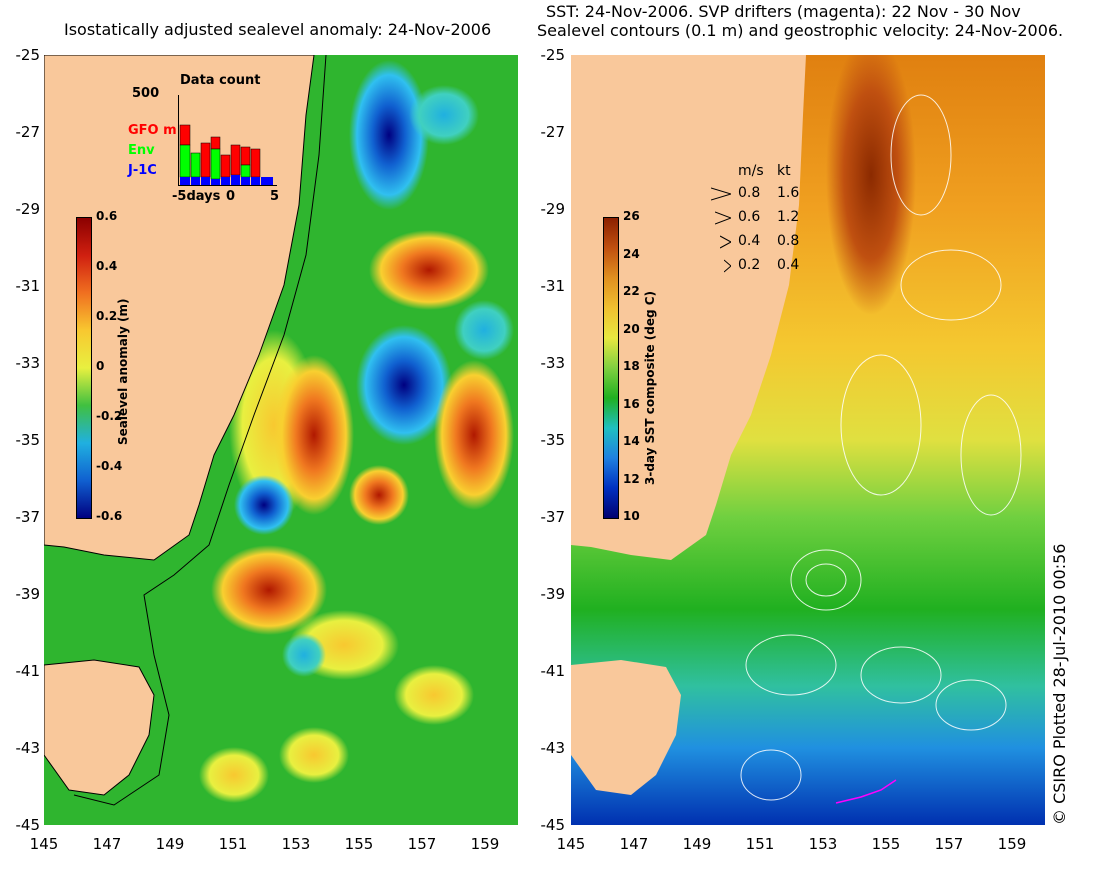 This screenshot has height=870, width=1100. I want to click on sealevel-colorbar-tick: 0, so click(100, 366).